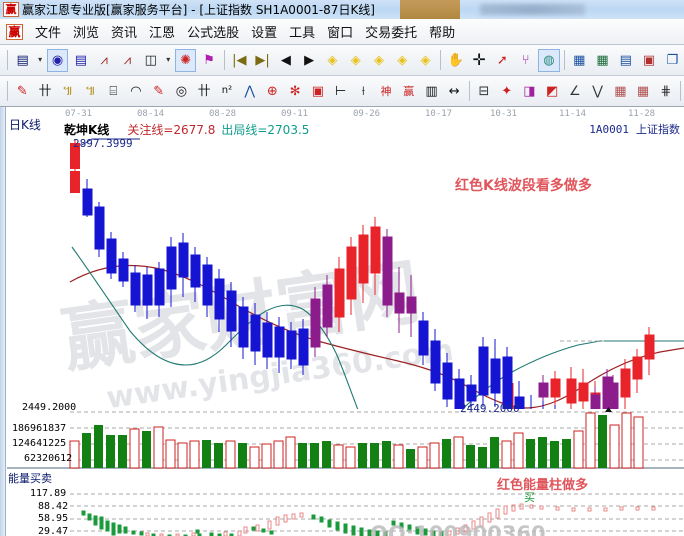 This screenshot has width=684, height=536. Describe the element at coordinates (68, 91) in the screenshot. I see `gann-gold-1-icon: ៕` at that location.